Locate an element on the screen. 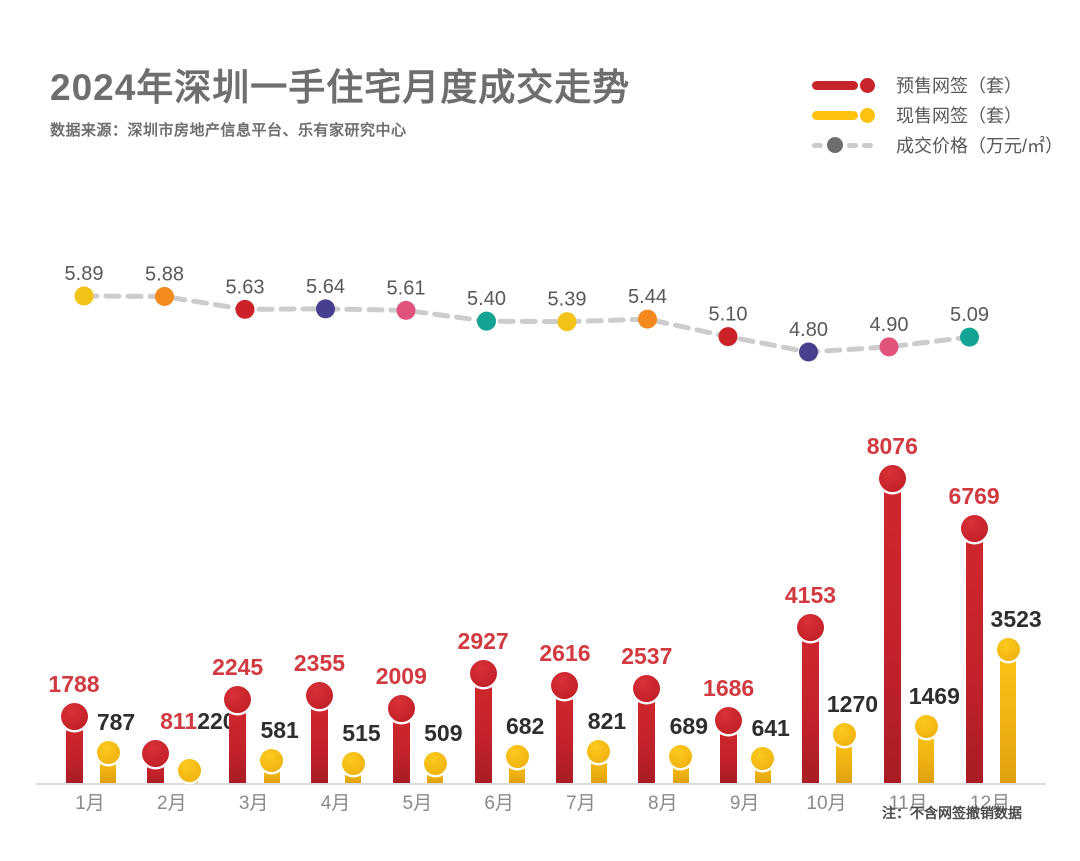 The height and width of the screenshot is (861, 1080). price-point-3月 is located at coordinates (245, 309).